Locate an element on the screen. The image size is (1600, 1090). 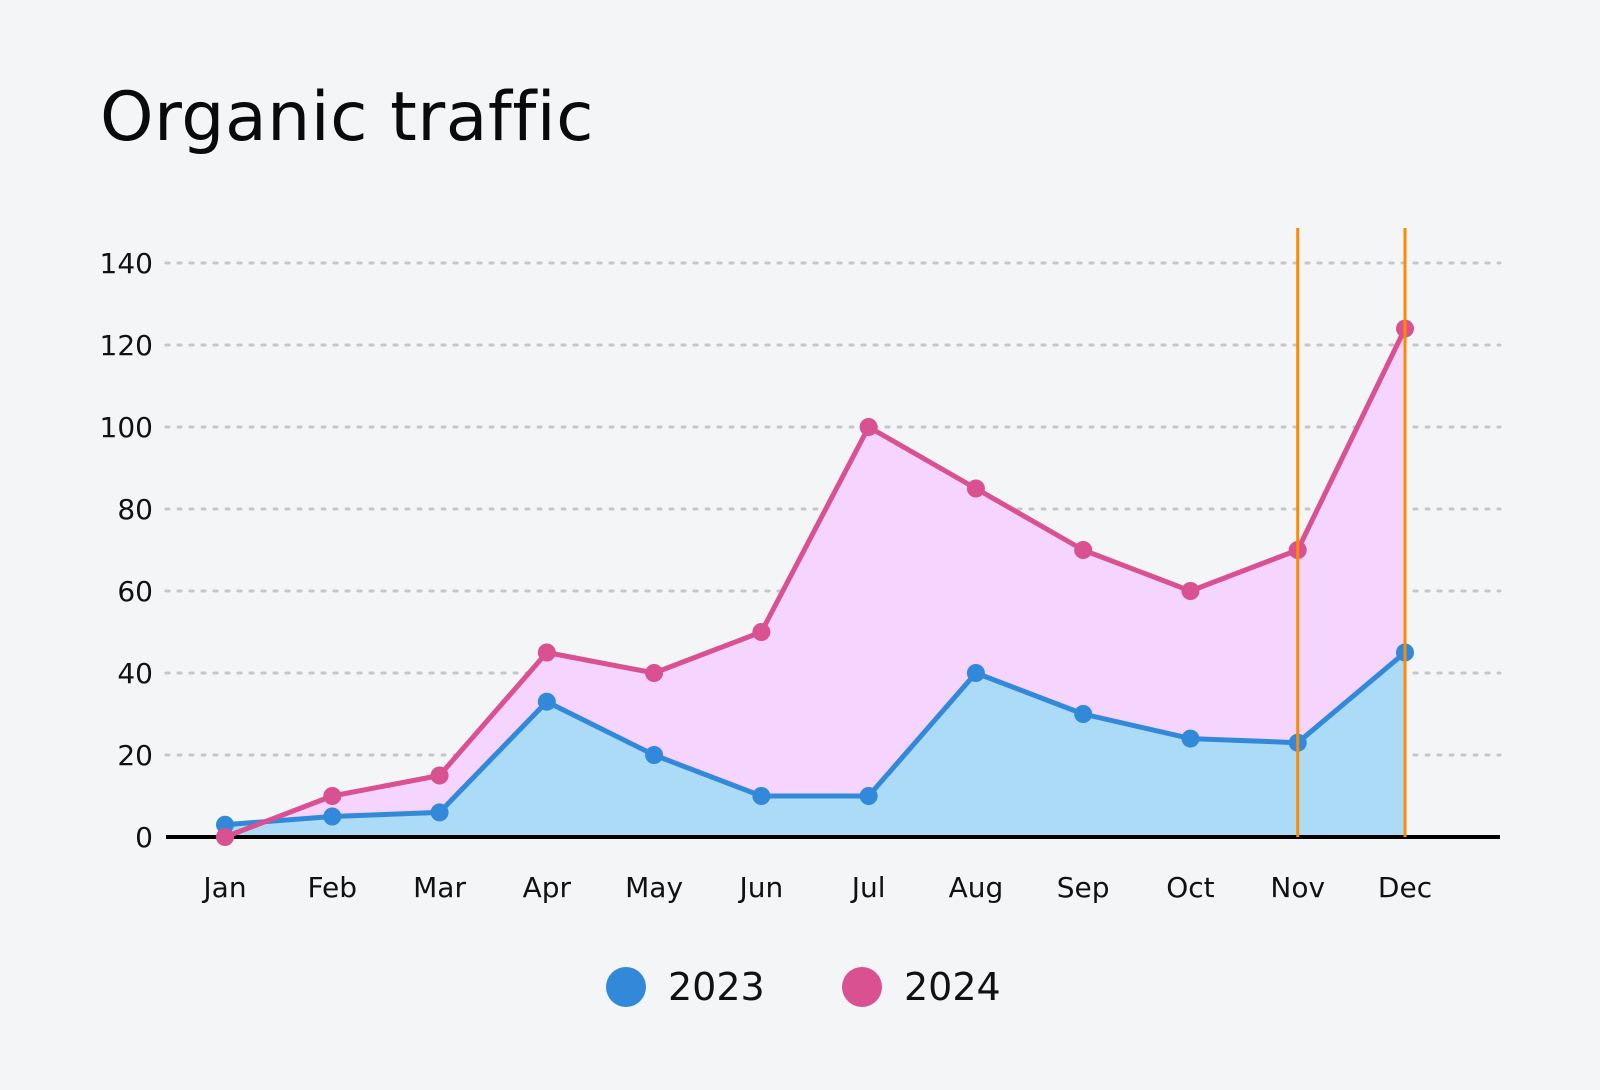
point-2023-Mar is located at coordinates (439, 812).